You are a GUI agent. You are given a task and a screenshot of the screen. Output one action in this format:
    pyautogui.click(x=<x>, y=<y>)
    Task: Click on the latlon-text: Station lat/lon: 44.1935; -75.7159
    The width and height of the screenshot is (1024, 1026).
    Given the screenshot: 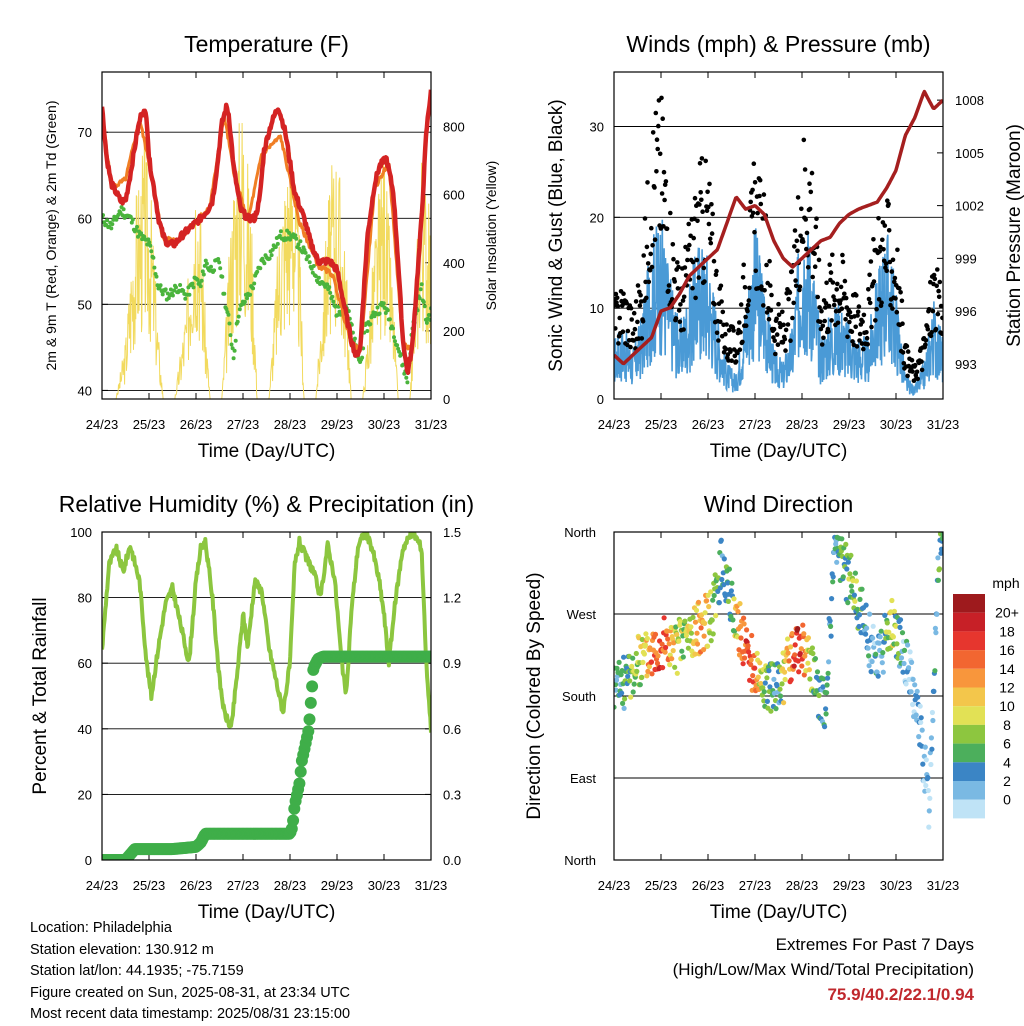 What is the action you would take?
    pyautogui.click(x=137, y=971)
    